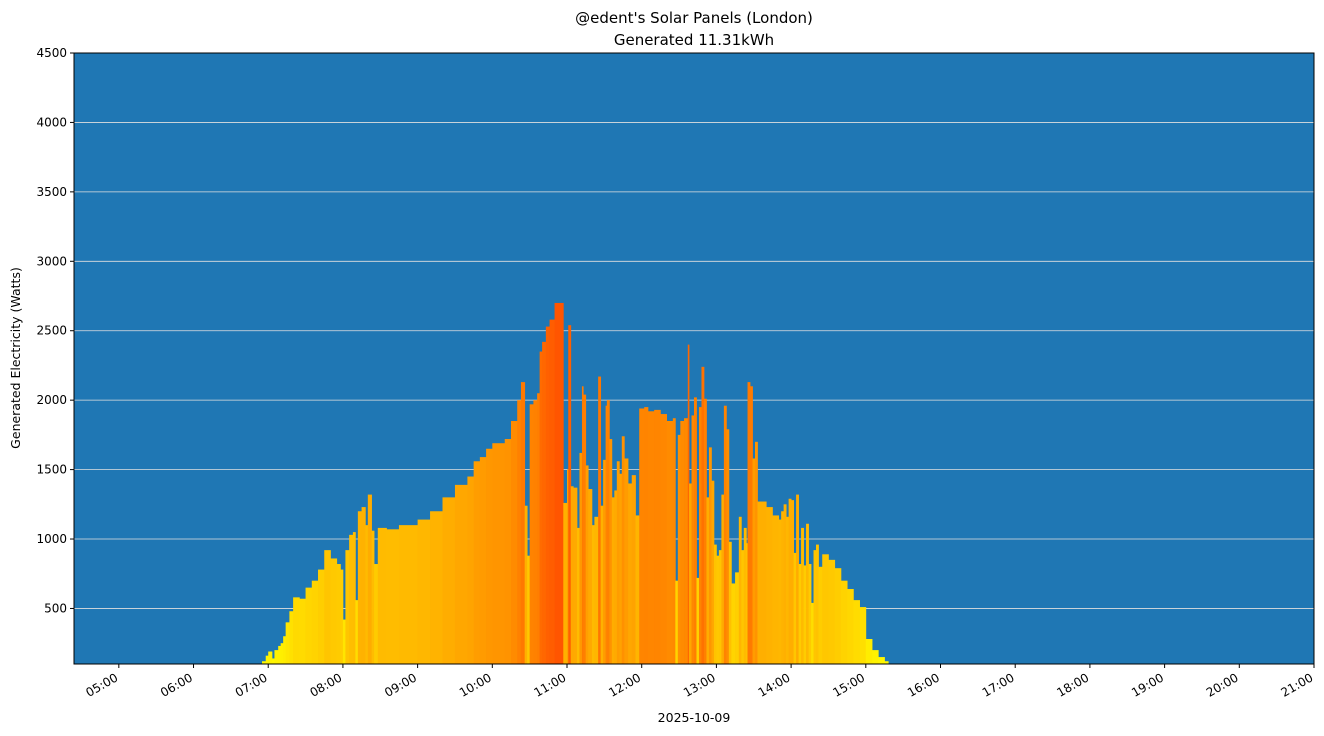 This screenshot has width=1324, height=736. I want to click on x-tick-label: 19:00, so click(1147, 684).